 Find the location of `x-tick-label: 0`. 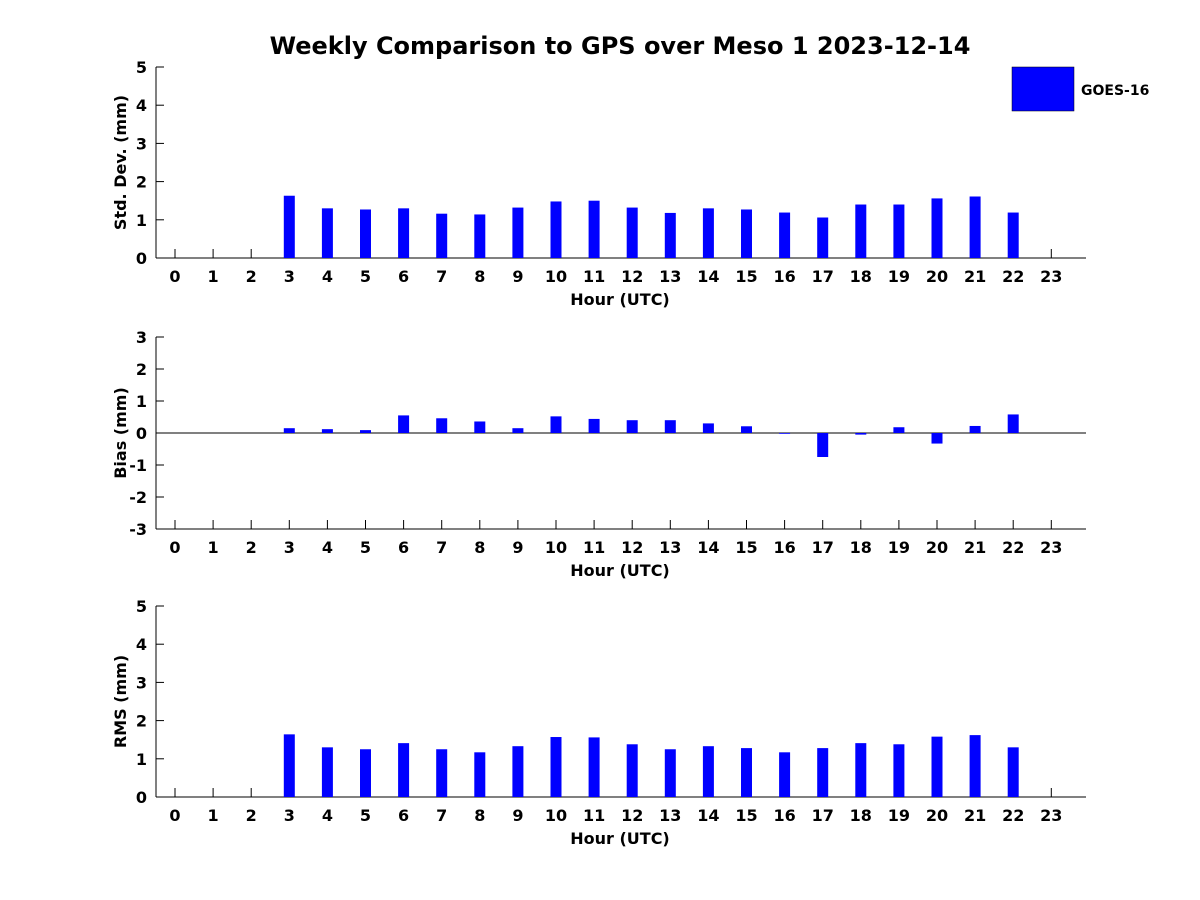

x-tick-label: 0 is located at coordinates (174, 547).